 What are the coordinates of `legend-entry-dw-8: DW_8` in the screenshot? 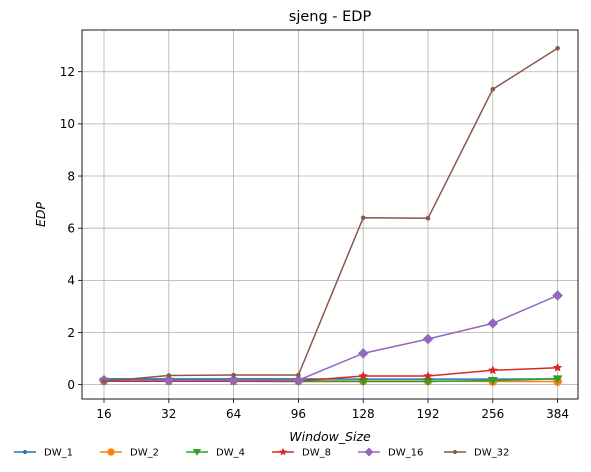 It's located at (301, 453).